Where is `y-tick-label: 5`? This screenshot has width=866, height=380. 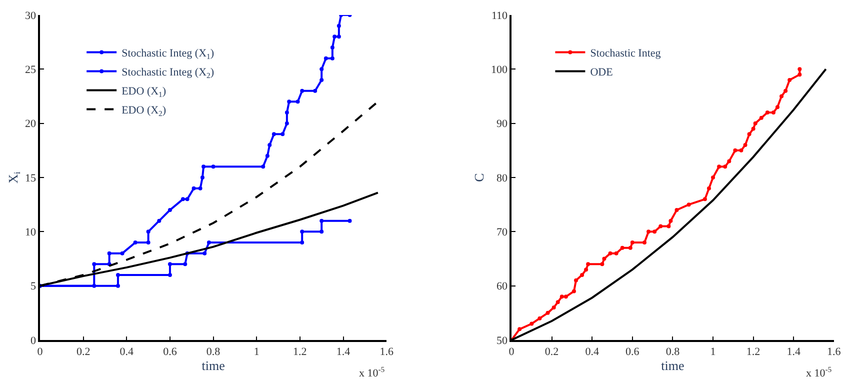
y-tick-label: 5 is located at coordinates (33, 286).